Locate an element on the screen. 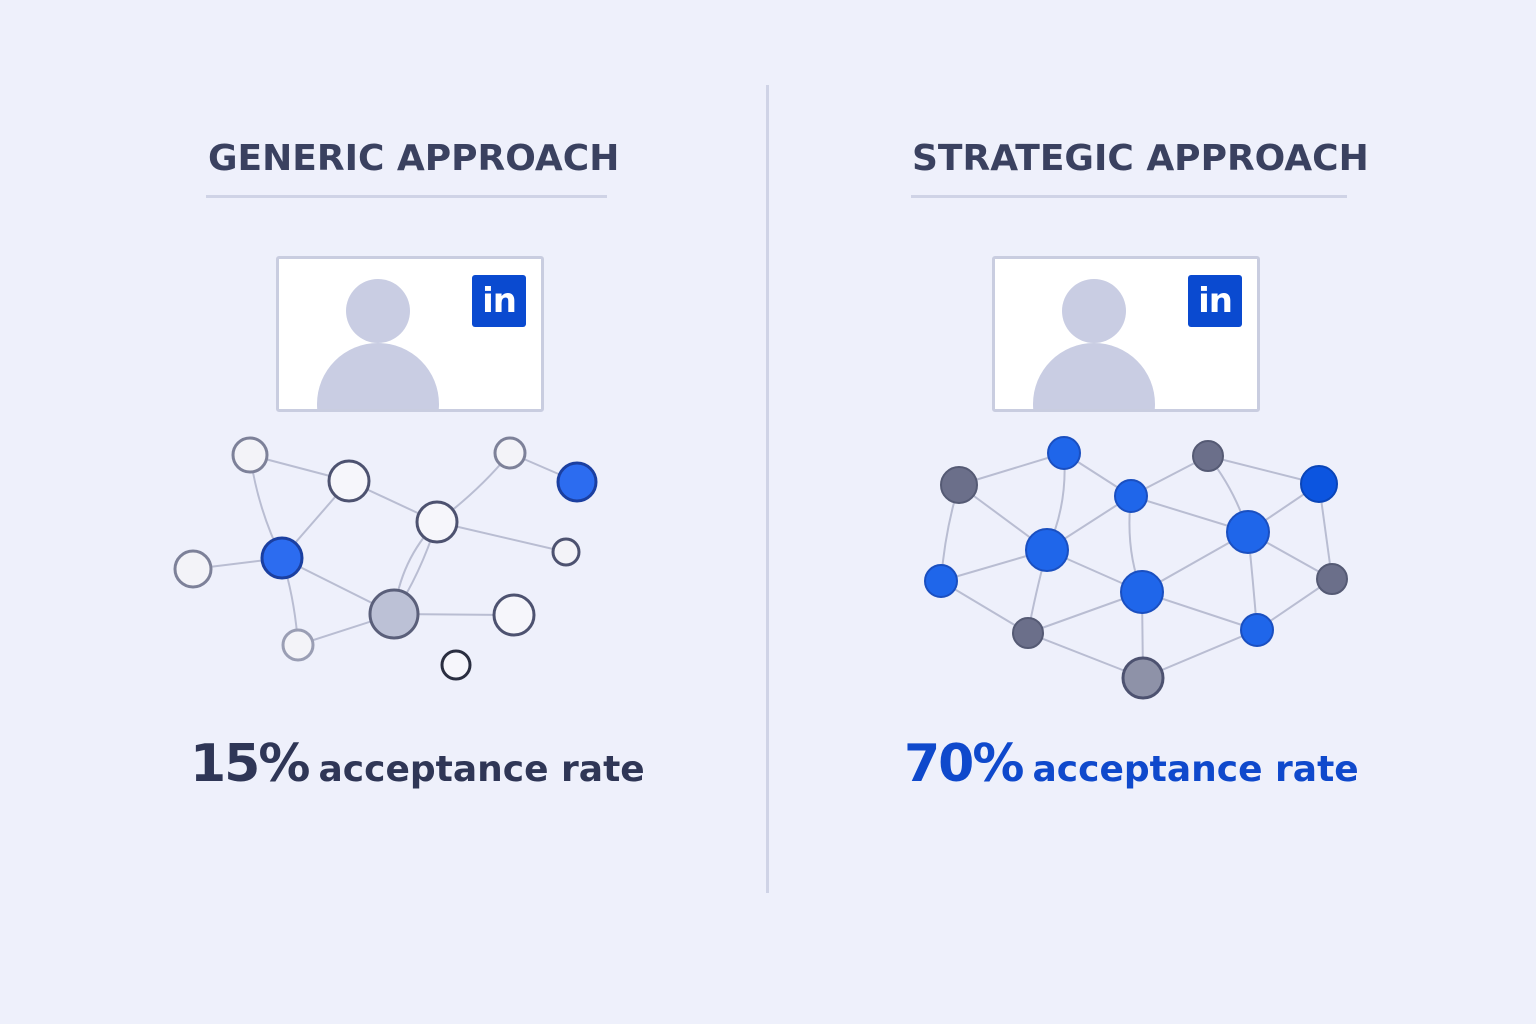 This screenshot has height=1024, width=1536. generic-rate-value: 15% is located at coordinates (250, 764).